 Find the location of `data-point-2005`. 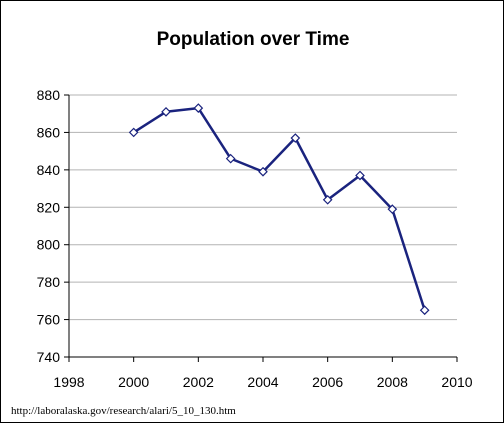

data-point-2005 is located at coordinates (295, 138).